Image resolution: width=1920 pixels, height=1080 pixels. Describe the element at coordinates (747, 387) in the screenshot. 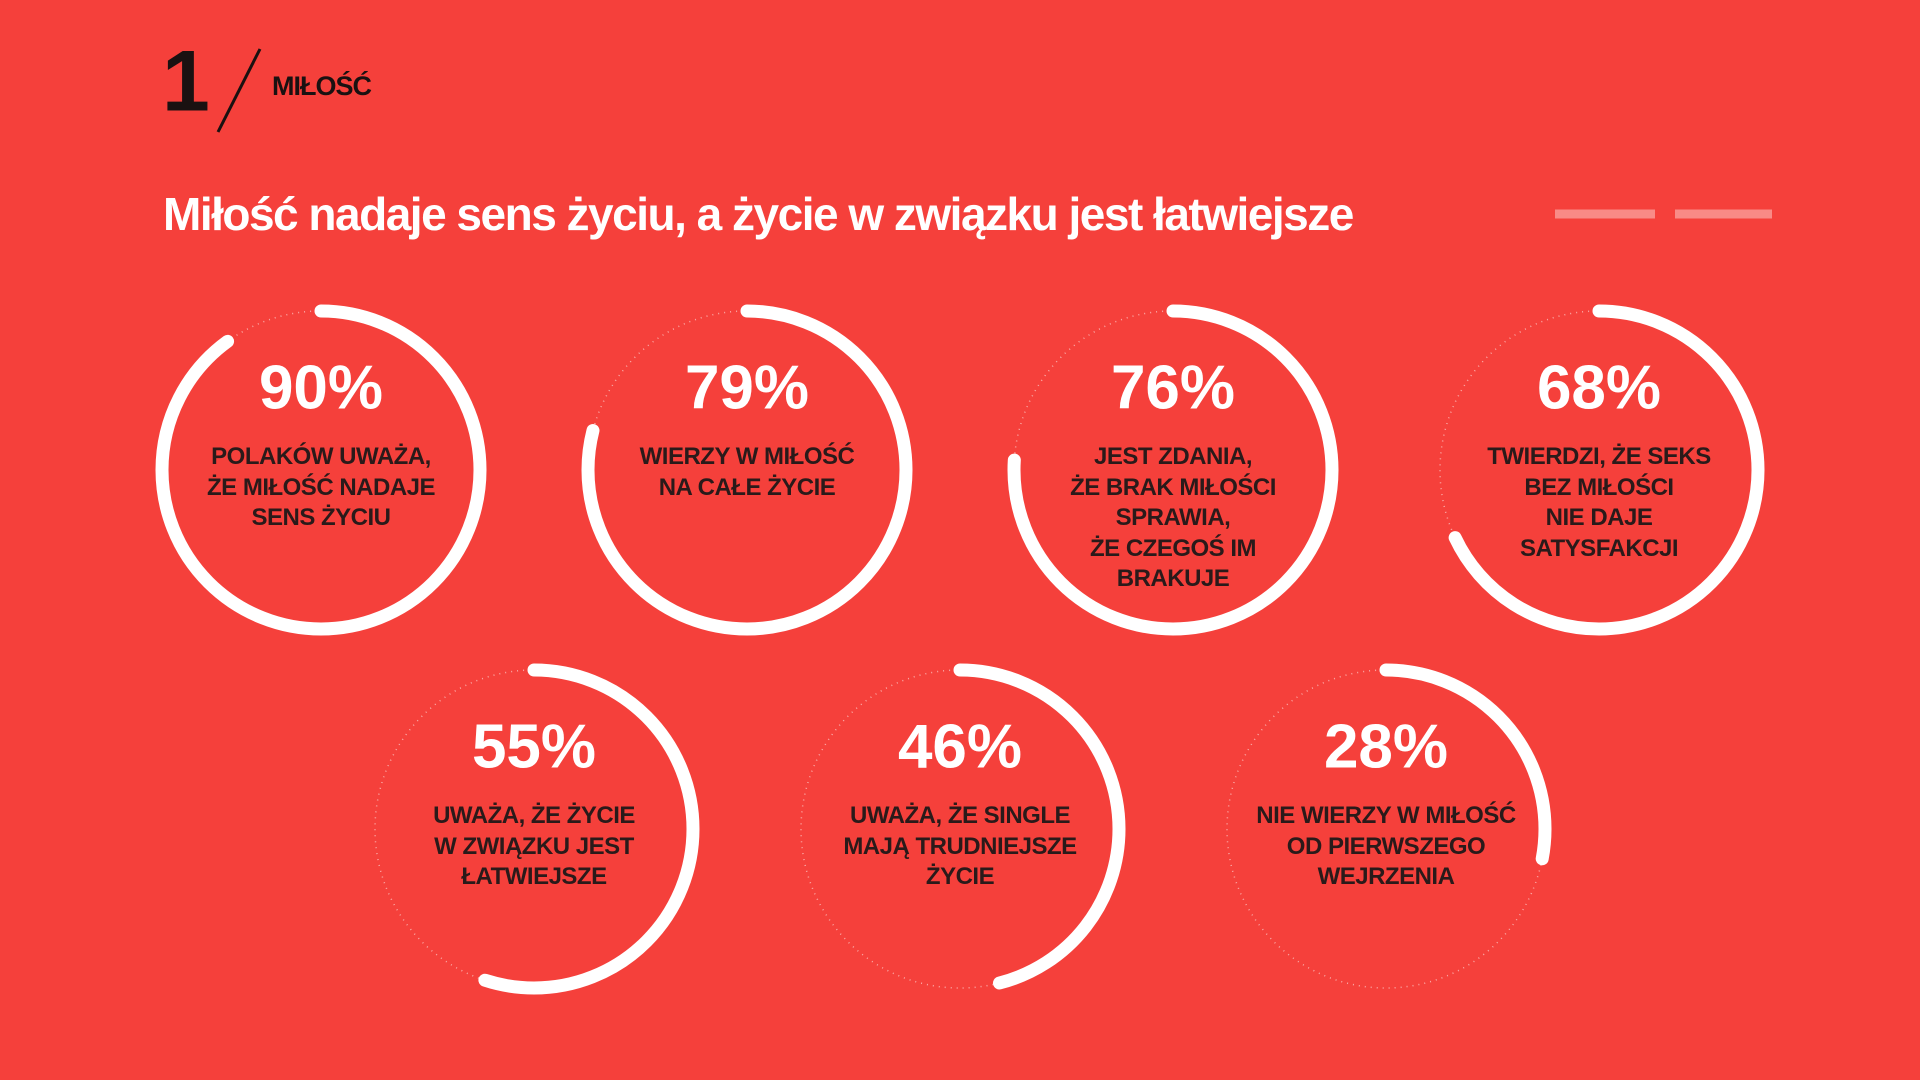

I see `value-label: 79%` at that location.